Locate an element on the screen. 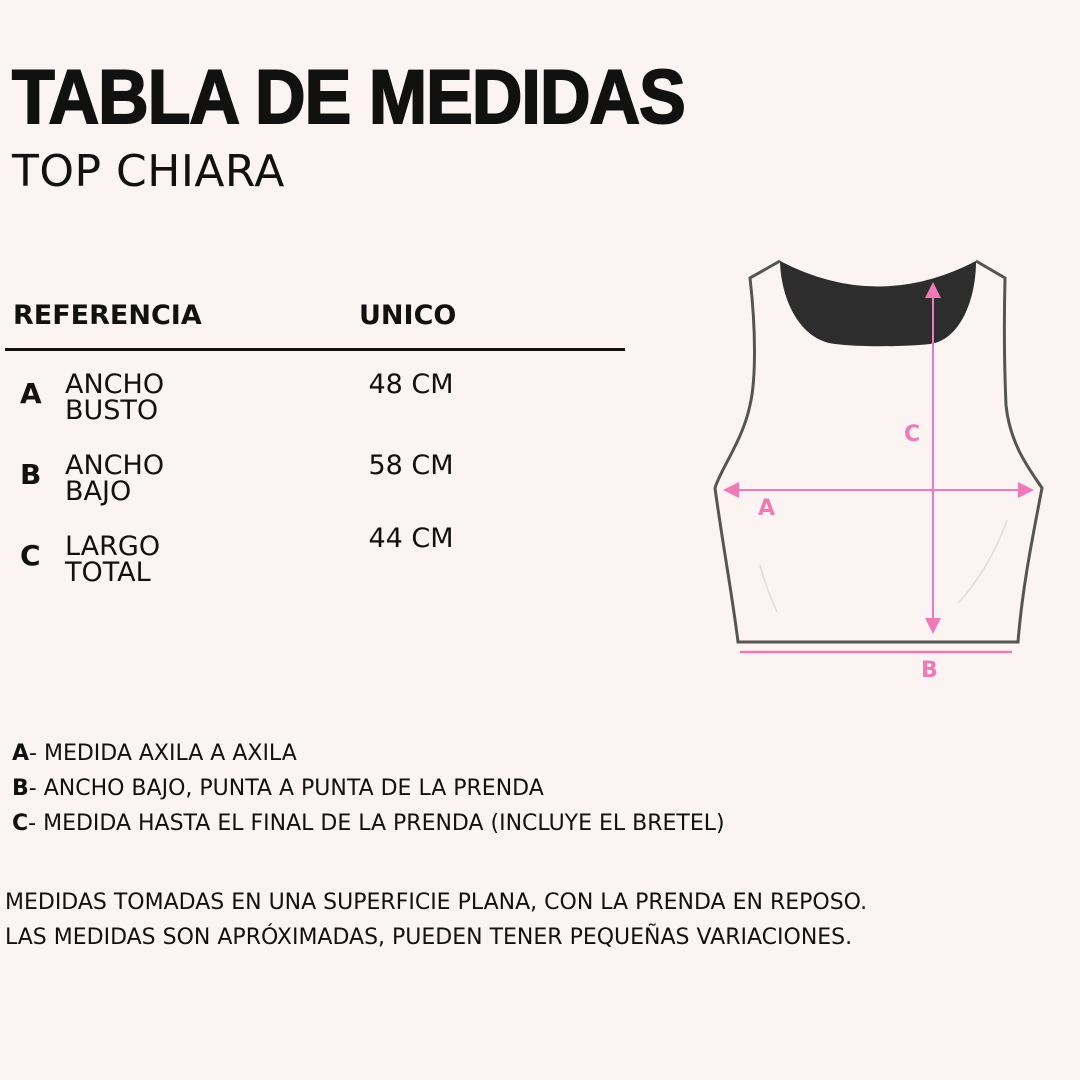 Image resolution: width=1080 pixels, height=1080 pixels. row-label-line: BUSTO is located at coordinates (112, 410).